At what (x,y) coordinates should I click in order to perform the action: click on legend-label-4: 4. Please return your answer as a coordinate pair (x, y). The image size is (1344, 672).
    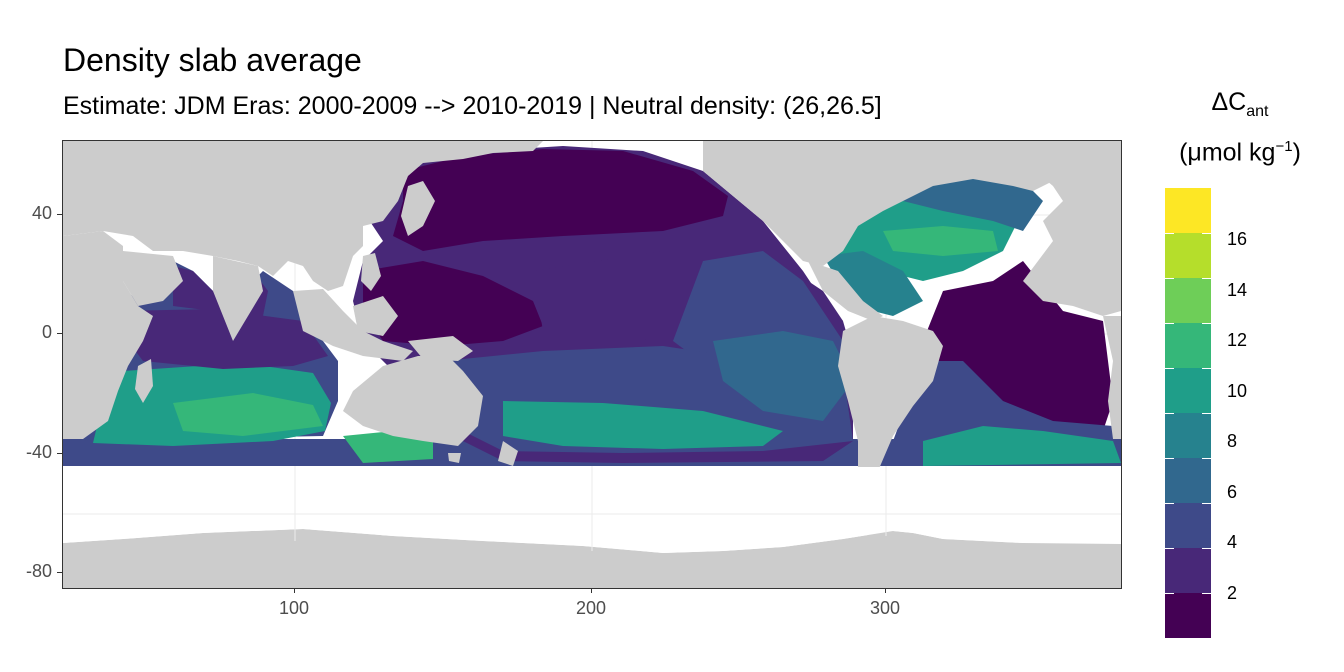
    Looking at the image, I should click on (1232, 542).